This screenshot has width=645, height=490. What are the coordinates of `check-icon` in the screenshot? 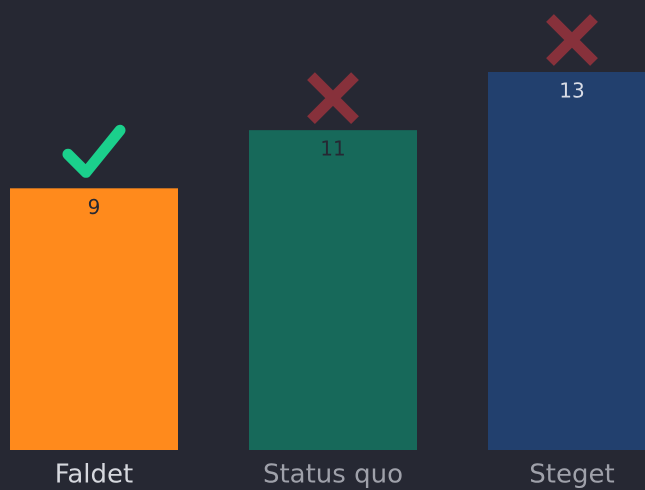 It's located at (94, 151).